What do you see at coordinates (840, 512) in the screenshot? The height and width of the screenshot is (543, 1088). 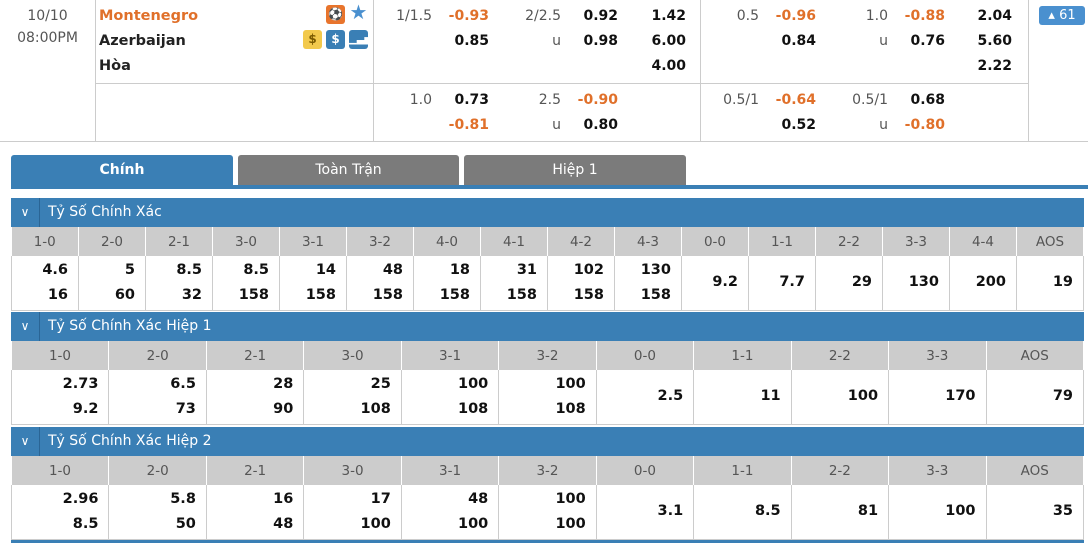 I see `score-odds-cell: 81` at bounding box center [840, 512].